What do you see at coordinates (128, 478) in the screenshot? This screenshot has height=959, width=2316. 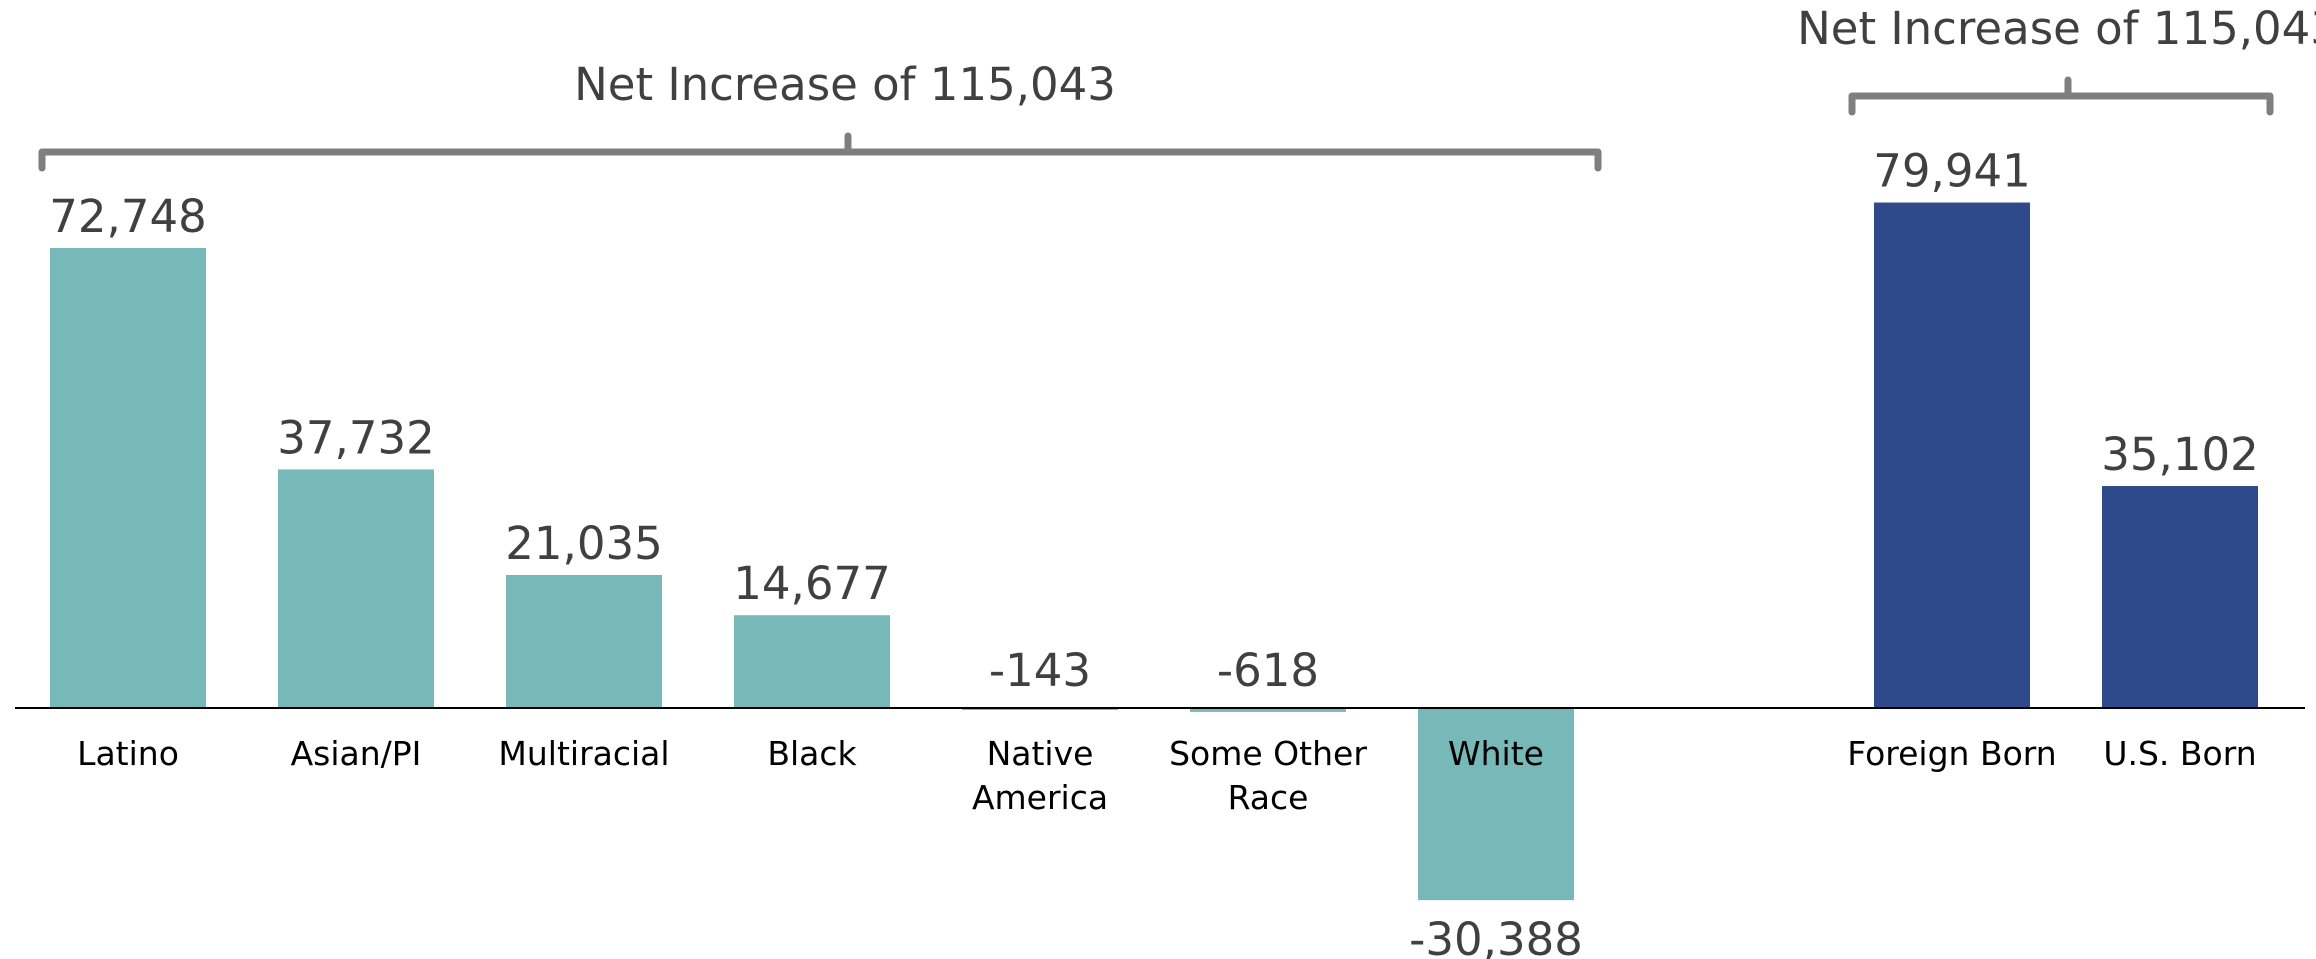 I see `bar-latino` at bounding box center [128, 478].